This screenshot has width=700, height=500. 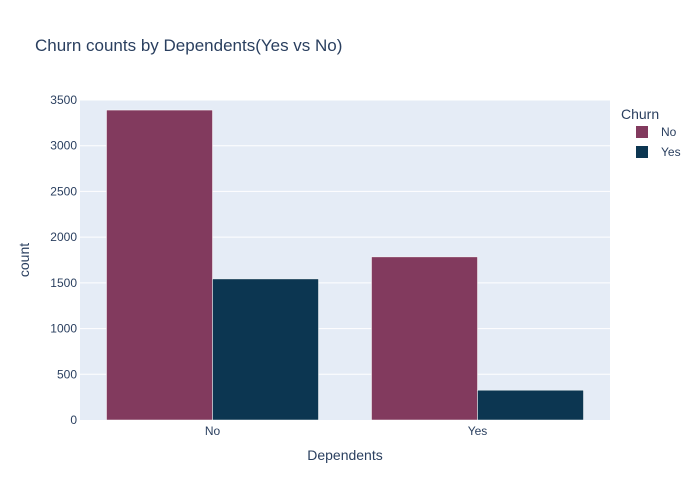 What do you see at coordinates (63, 260) in the screenshot?
I see `y-axis-ticks: 0 500 1000 1500 2000 2500 3000 3500` at bounding box center [63, 260].